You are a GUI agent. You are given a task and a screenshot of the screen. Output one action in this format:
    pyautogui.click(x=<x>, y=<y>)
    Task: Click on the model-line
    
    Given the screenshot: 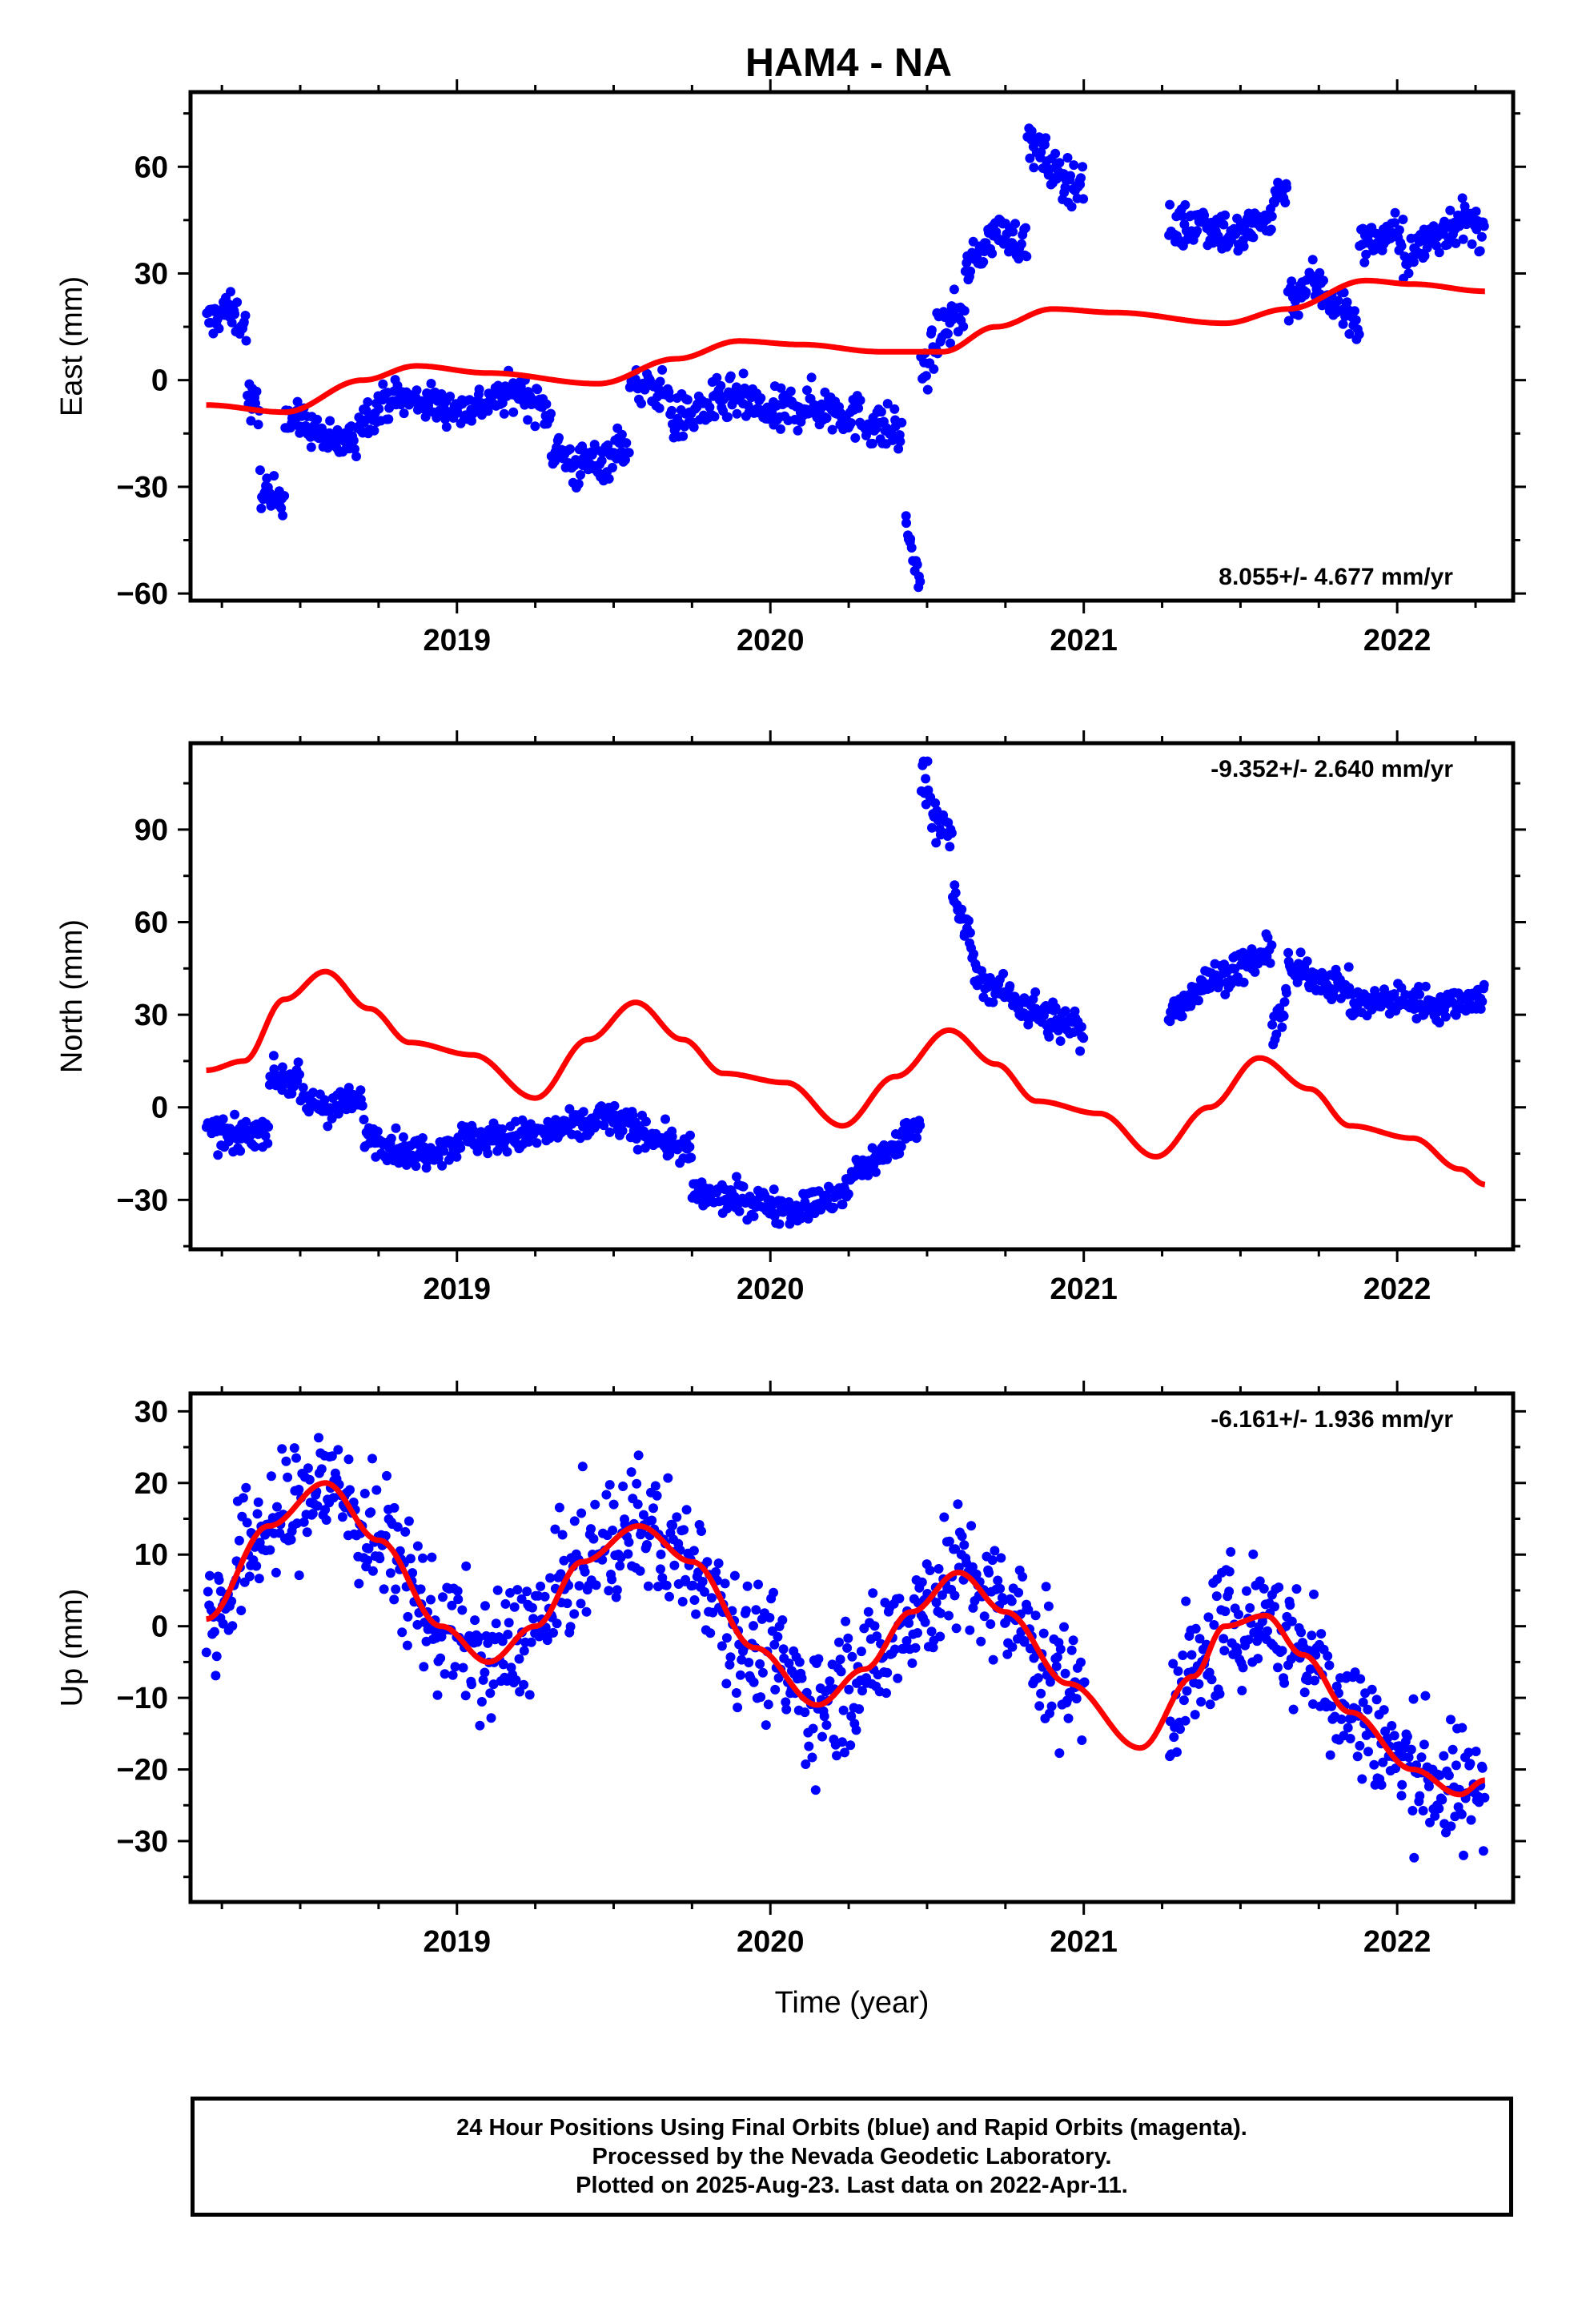 What is the action you would take?
    pyautogui.click(x=846, y=1078)
    